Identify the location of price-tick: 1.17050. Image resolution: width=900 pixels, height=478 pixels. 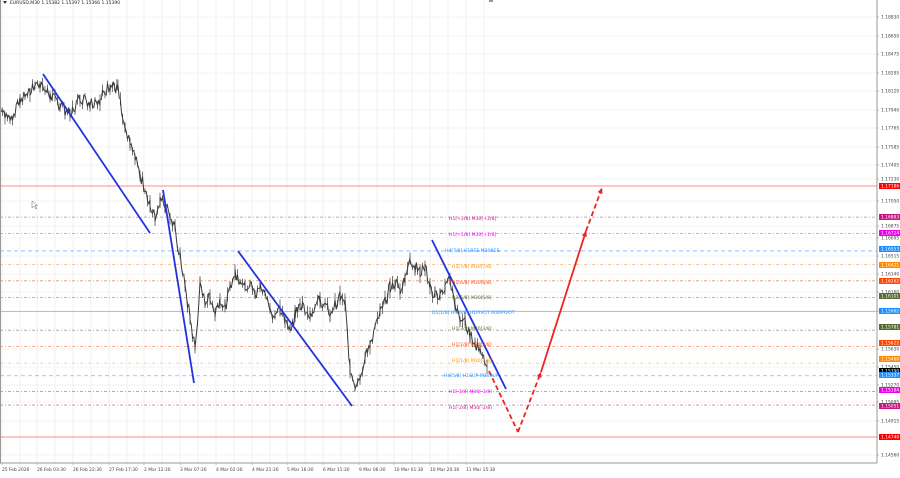
(890, 202).